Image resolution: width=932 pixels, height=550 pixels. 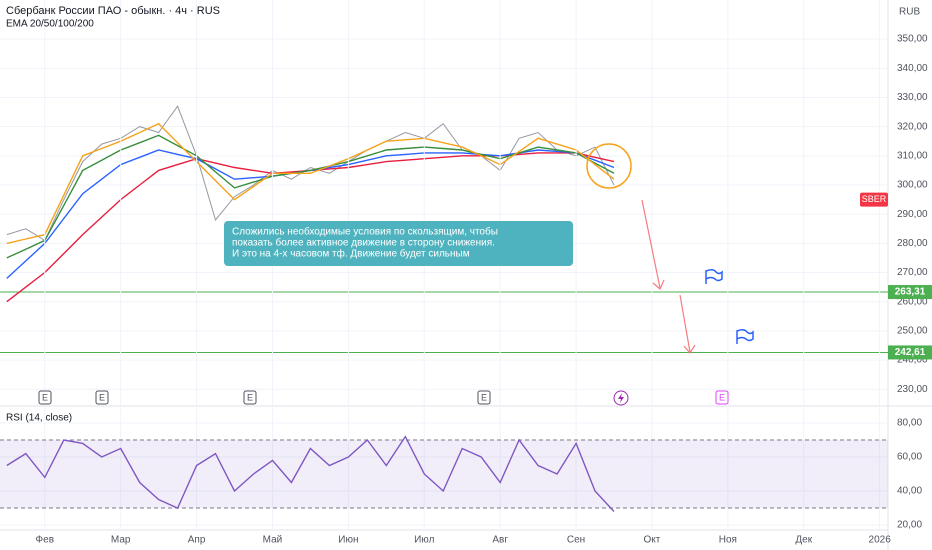 What do you see at coordinates (113, 11) in the screenshot?
I see `chart-title: Сбербанк России ПАО - обыкн. · 4ч · RUS` at bounding box center [113, 11].